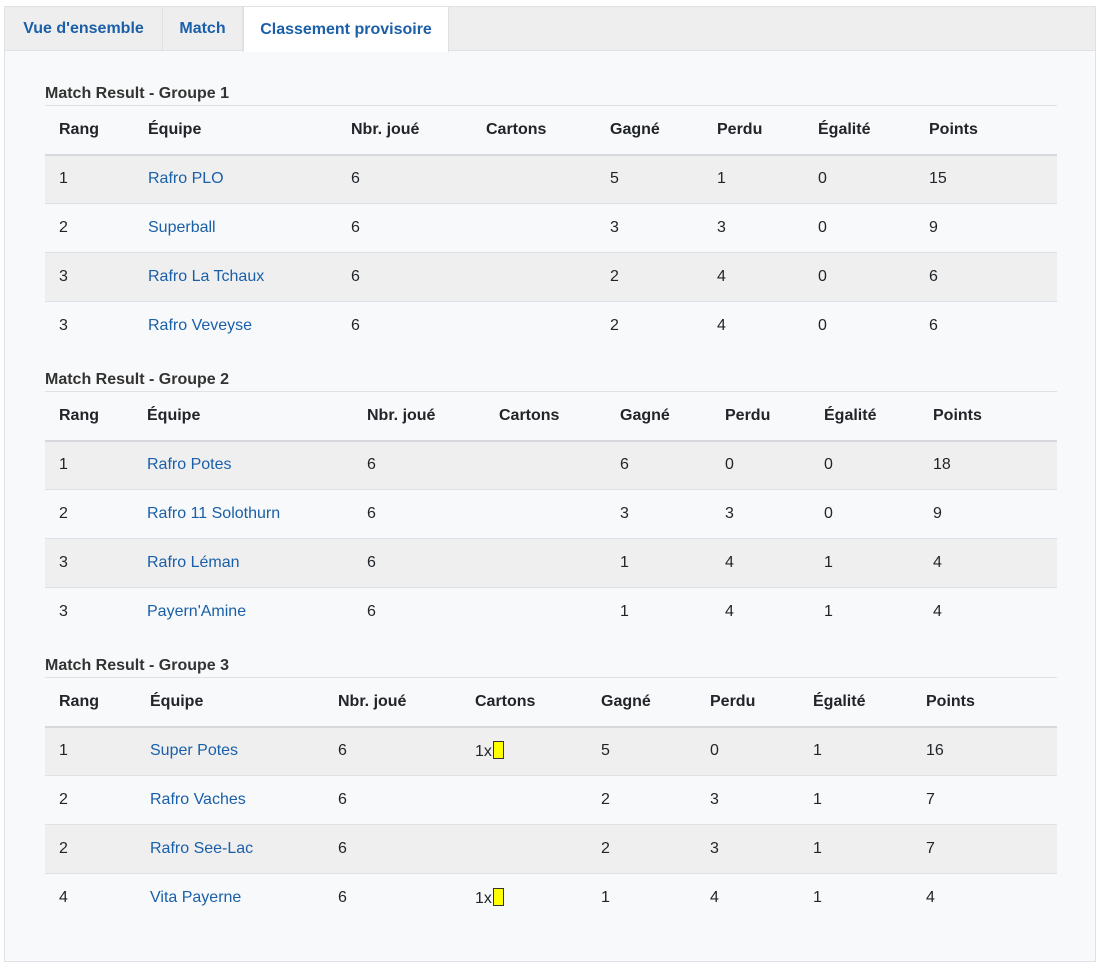 This screenshot has height=968, width=1100. What do you see at coordinates (986, 179) in the screenshot?
I see `cell-points: 15` at bounding box center [986, 179].